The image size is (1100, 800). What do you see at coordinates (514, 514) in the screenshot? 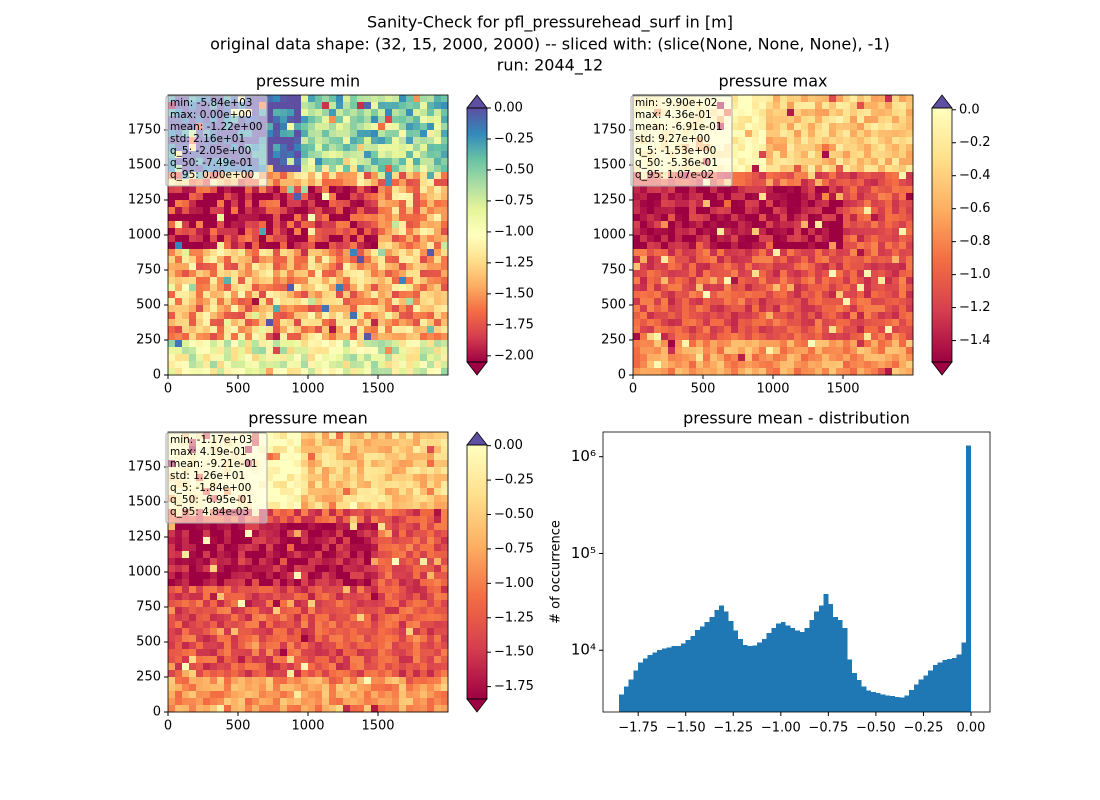
I see `colorbar-tick-label: −0.50` at bounding box center [514, 514].